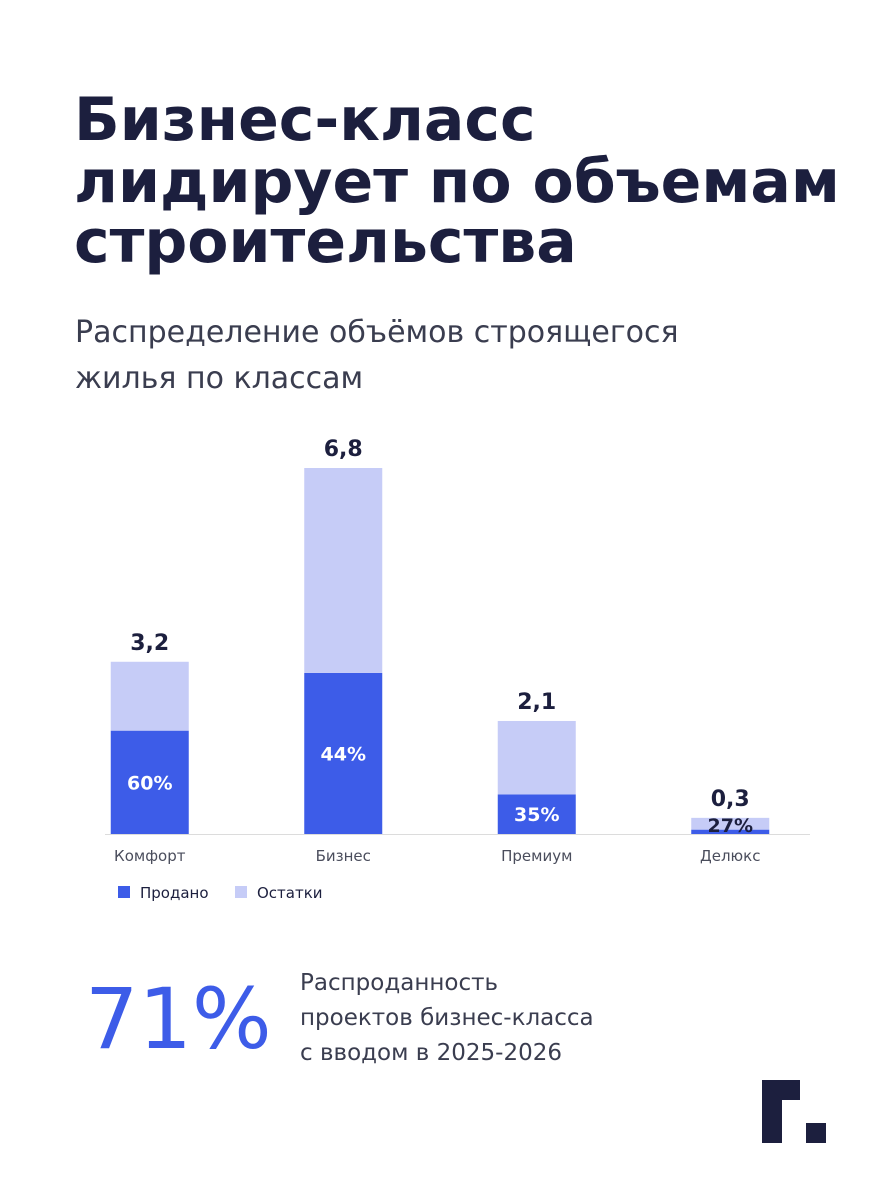 The width and height of the screenshot is (885, 1200). I want to click on x-tick-label: Премиум, so click(536, 856).